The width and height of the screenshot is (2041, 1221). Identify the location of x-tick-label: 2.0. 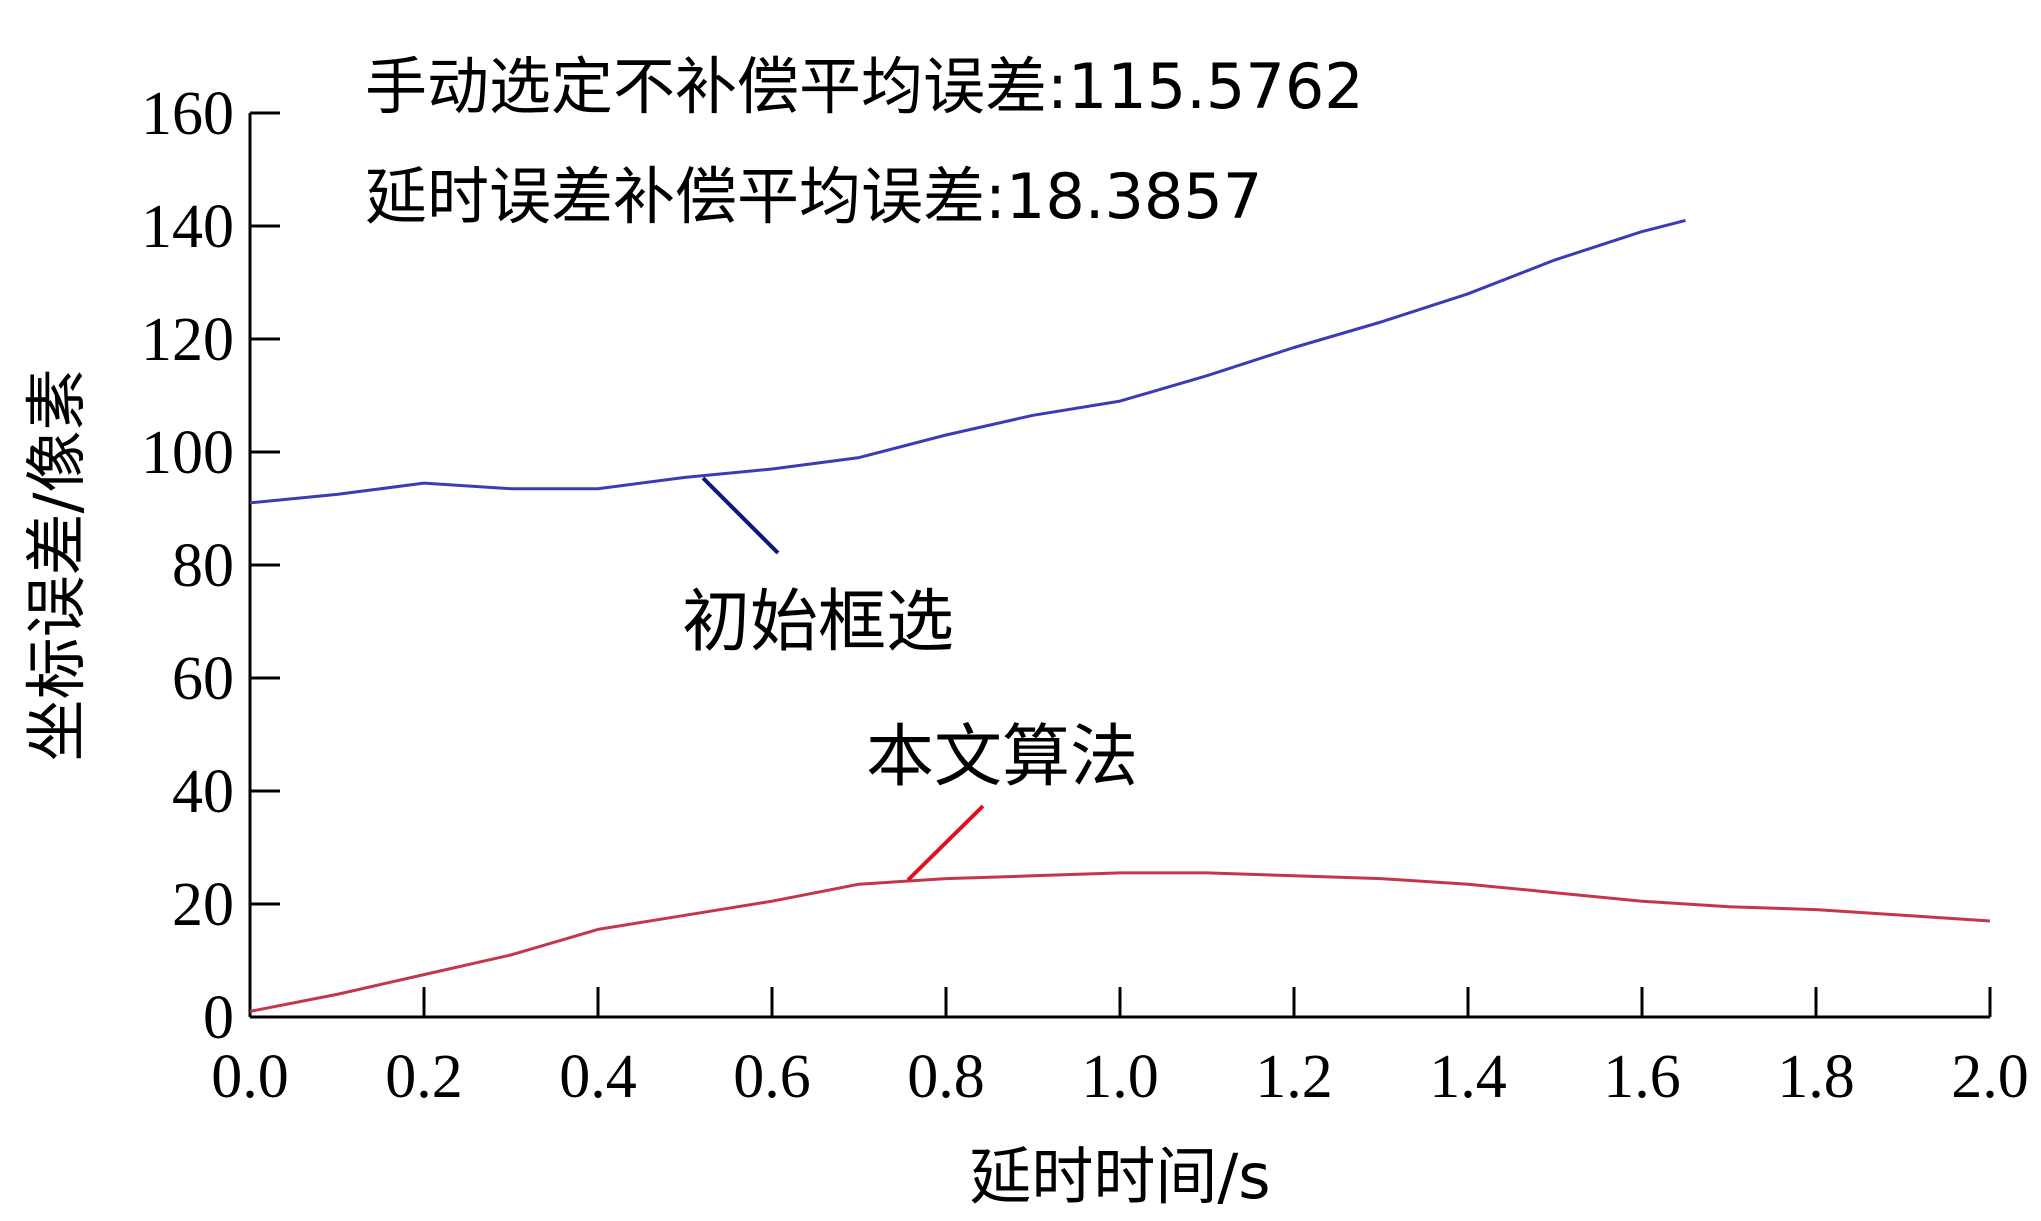
(1990, 1077).